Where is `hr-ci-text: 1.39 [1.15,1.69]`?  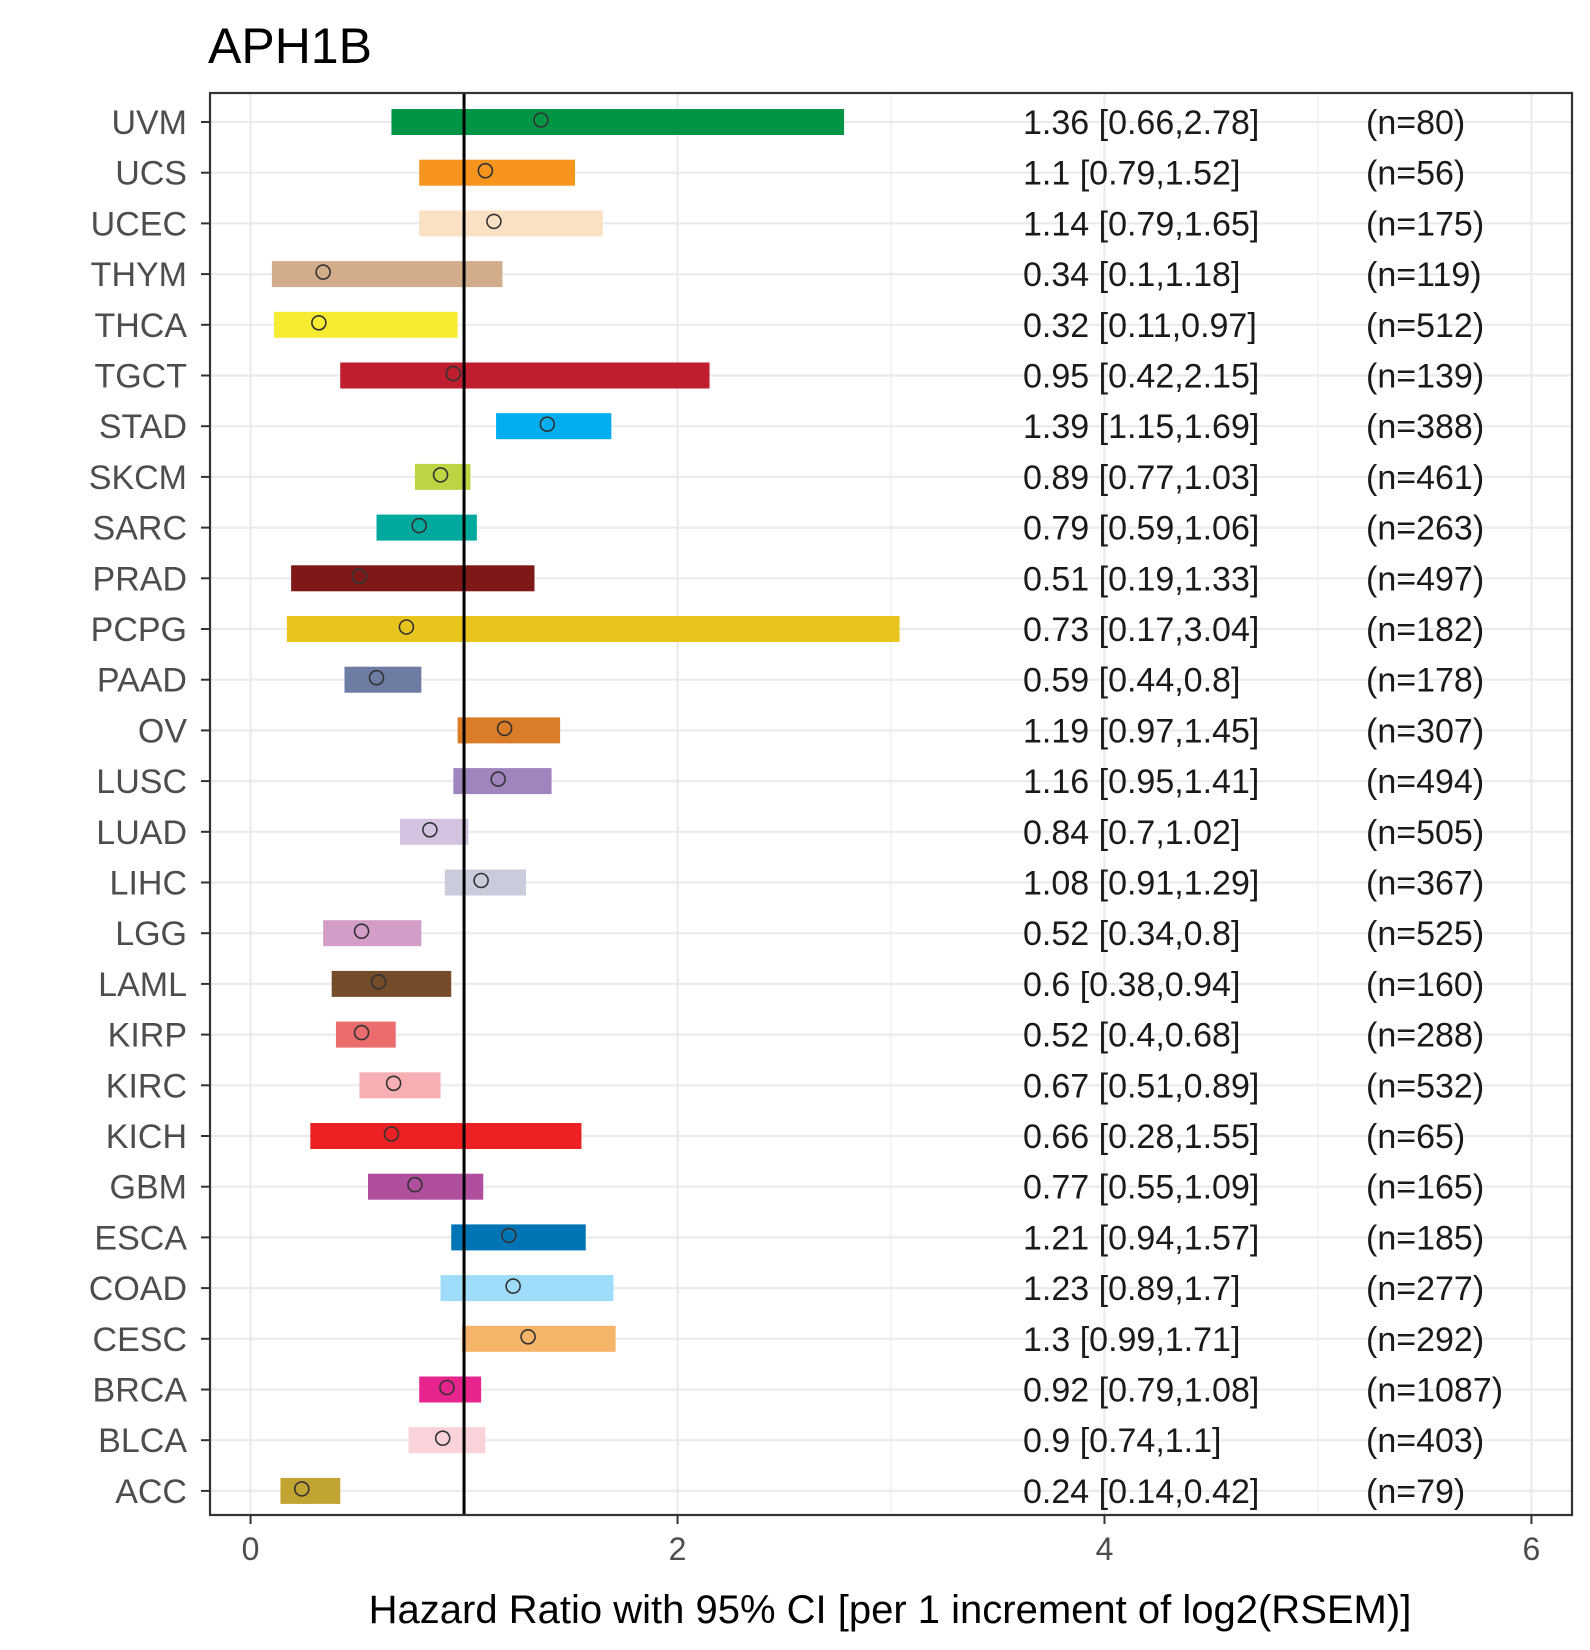
hr-ci-text: 1.39 [1.15,1.69] is located at coordinates (1141, 427).